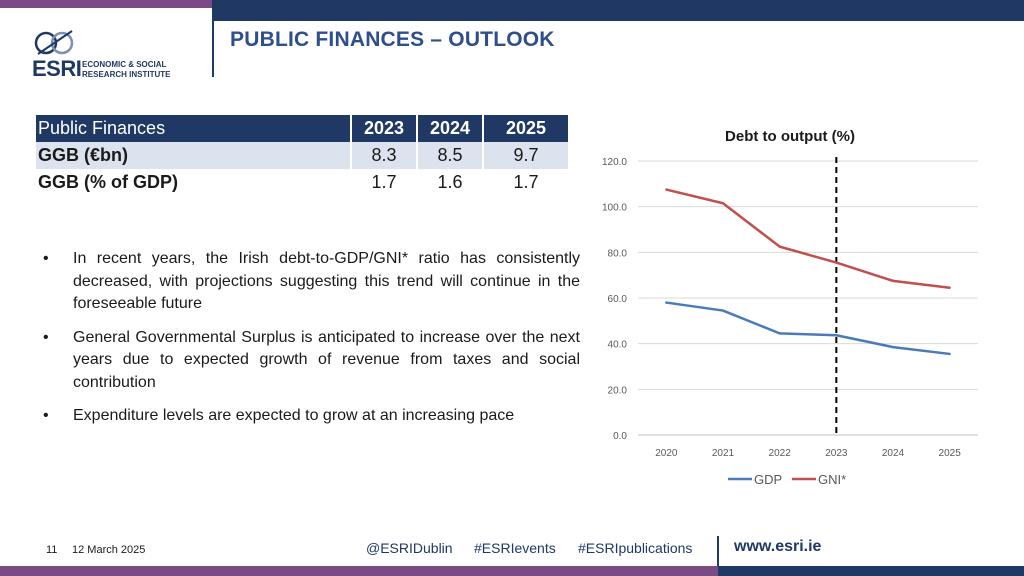 The width and height of the screenshot is (1024, 576). What do you see at coordinates (525, 155) in the screenshot?
I see `table-cell: 9.7` at bounding box center [525, 155].